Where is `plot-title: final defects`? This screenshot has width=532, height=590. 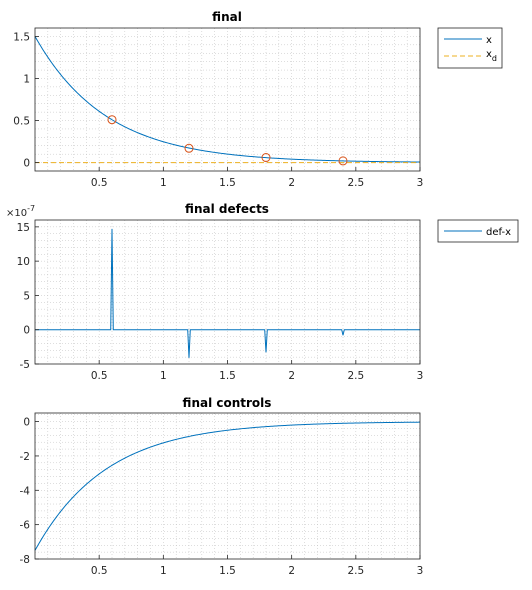
plot-title: final defects is located at coordinates (227, 209).